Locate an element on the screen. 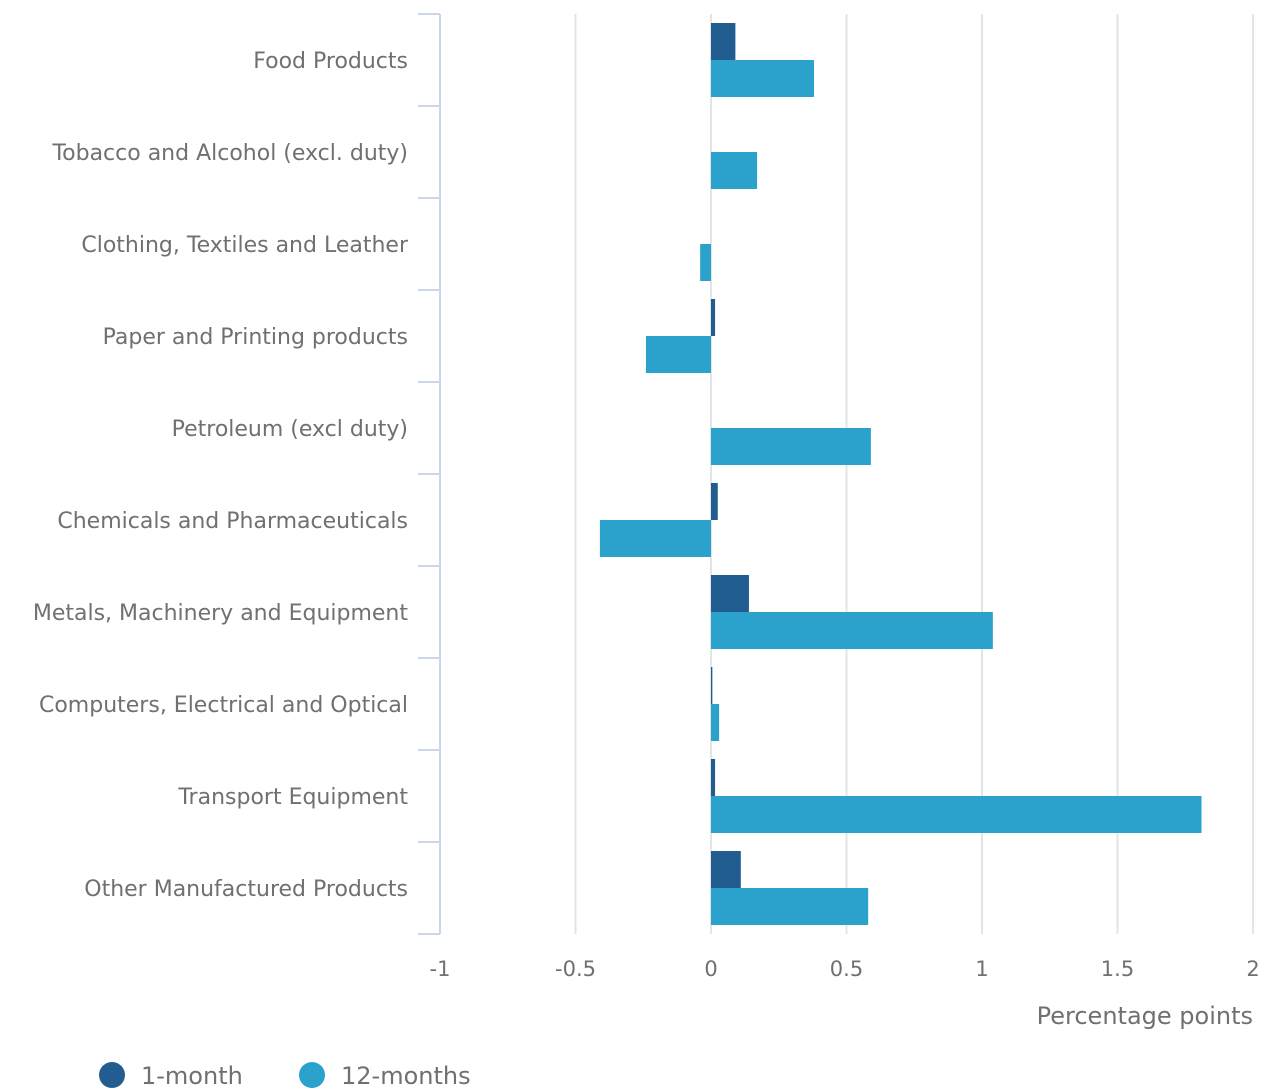  x-tick-labels: -1 -0.5 0 0.5 1 1.5 2 is located at coordinates (845, 969).